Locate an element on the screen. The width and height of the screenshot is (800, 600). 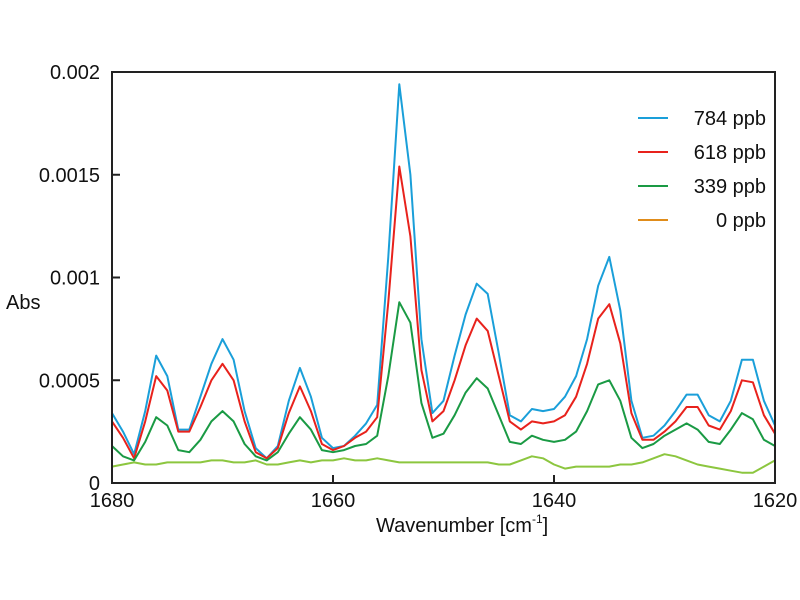
x-axis-title-tail: ] is located at coordinates (546, 526).